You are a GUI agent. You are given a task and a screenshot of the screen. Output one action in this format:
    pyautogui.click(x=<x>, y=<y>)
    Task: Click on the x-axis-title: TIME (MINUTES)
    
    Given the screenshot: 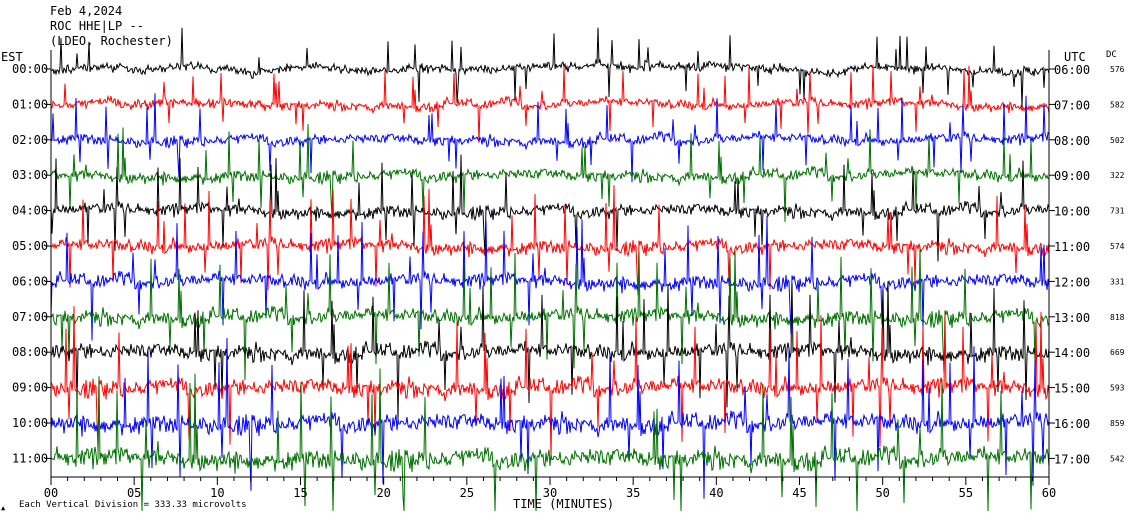 What is the action you would take?
    pyautogui.click(x=564, y=504)
    